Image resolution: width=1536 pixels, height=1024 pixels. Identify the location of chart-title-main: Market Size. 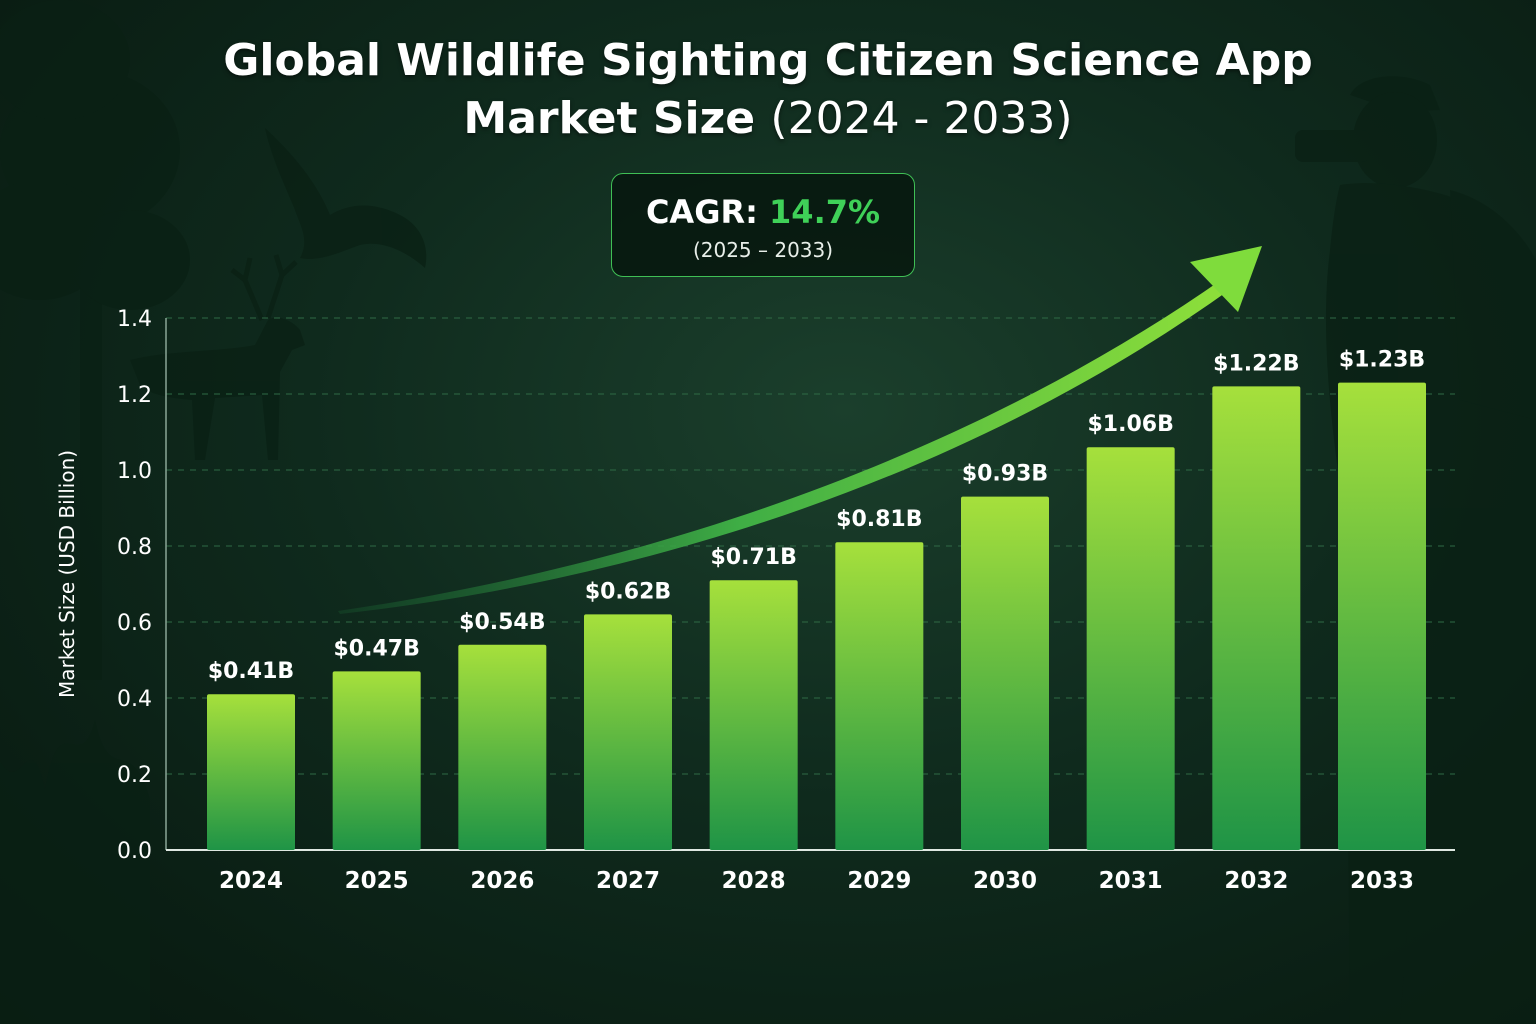
(609, 118).